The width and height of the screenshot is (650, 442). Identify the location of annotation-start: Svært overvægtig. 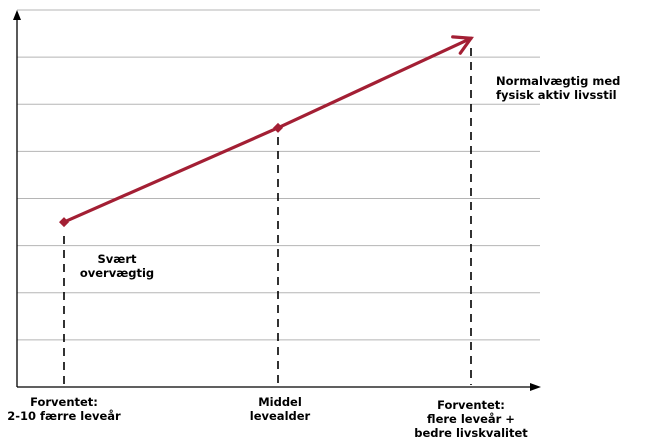
(117, 266).